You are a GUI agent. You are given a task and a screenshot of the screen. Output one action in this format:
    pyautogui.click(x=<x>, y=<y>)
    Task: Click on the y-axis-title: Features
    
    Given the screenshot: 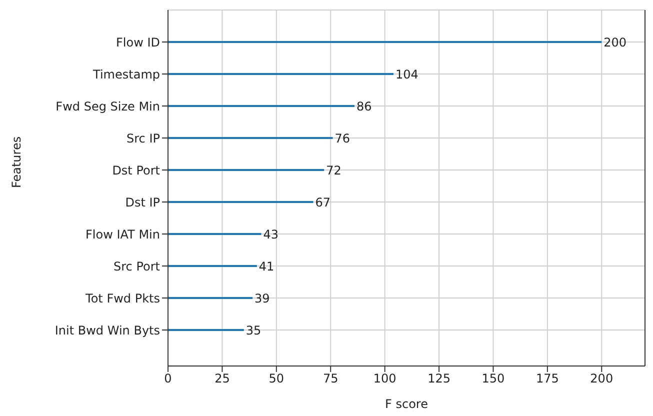 What is the action you would take?
    pyautogui.click(x=16, y=162)
    